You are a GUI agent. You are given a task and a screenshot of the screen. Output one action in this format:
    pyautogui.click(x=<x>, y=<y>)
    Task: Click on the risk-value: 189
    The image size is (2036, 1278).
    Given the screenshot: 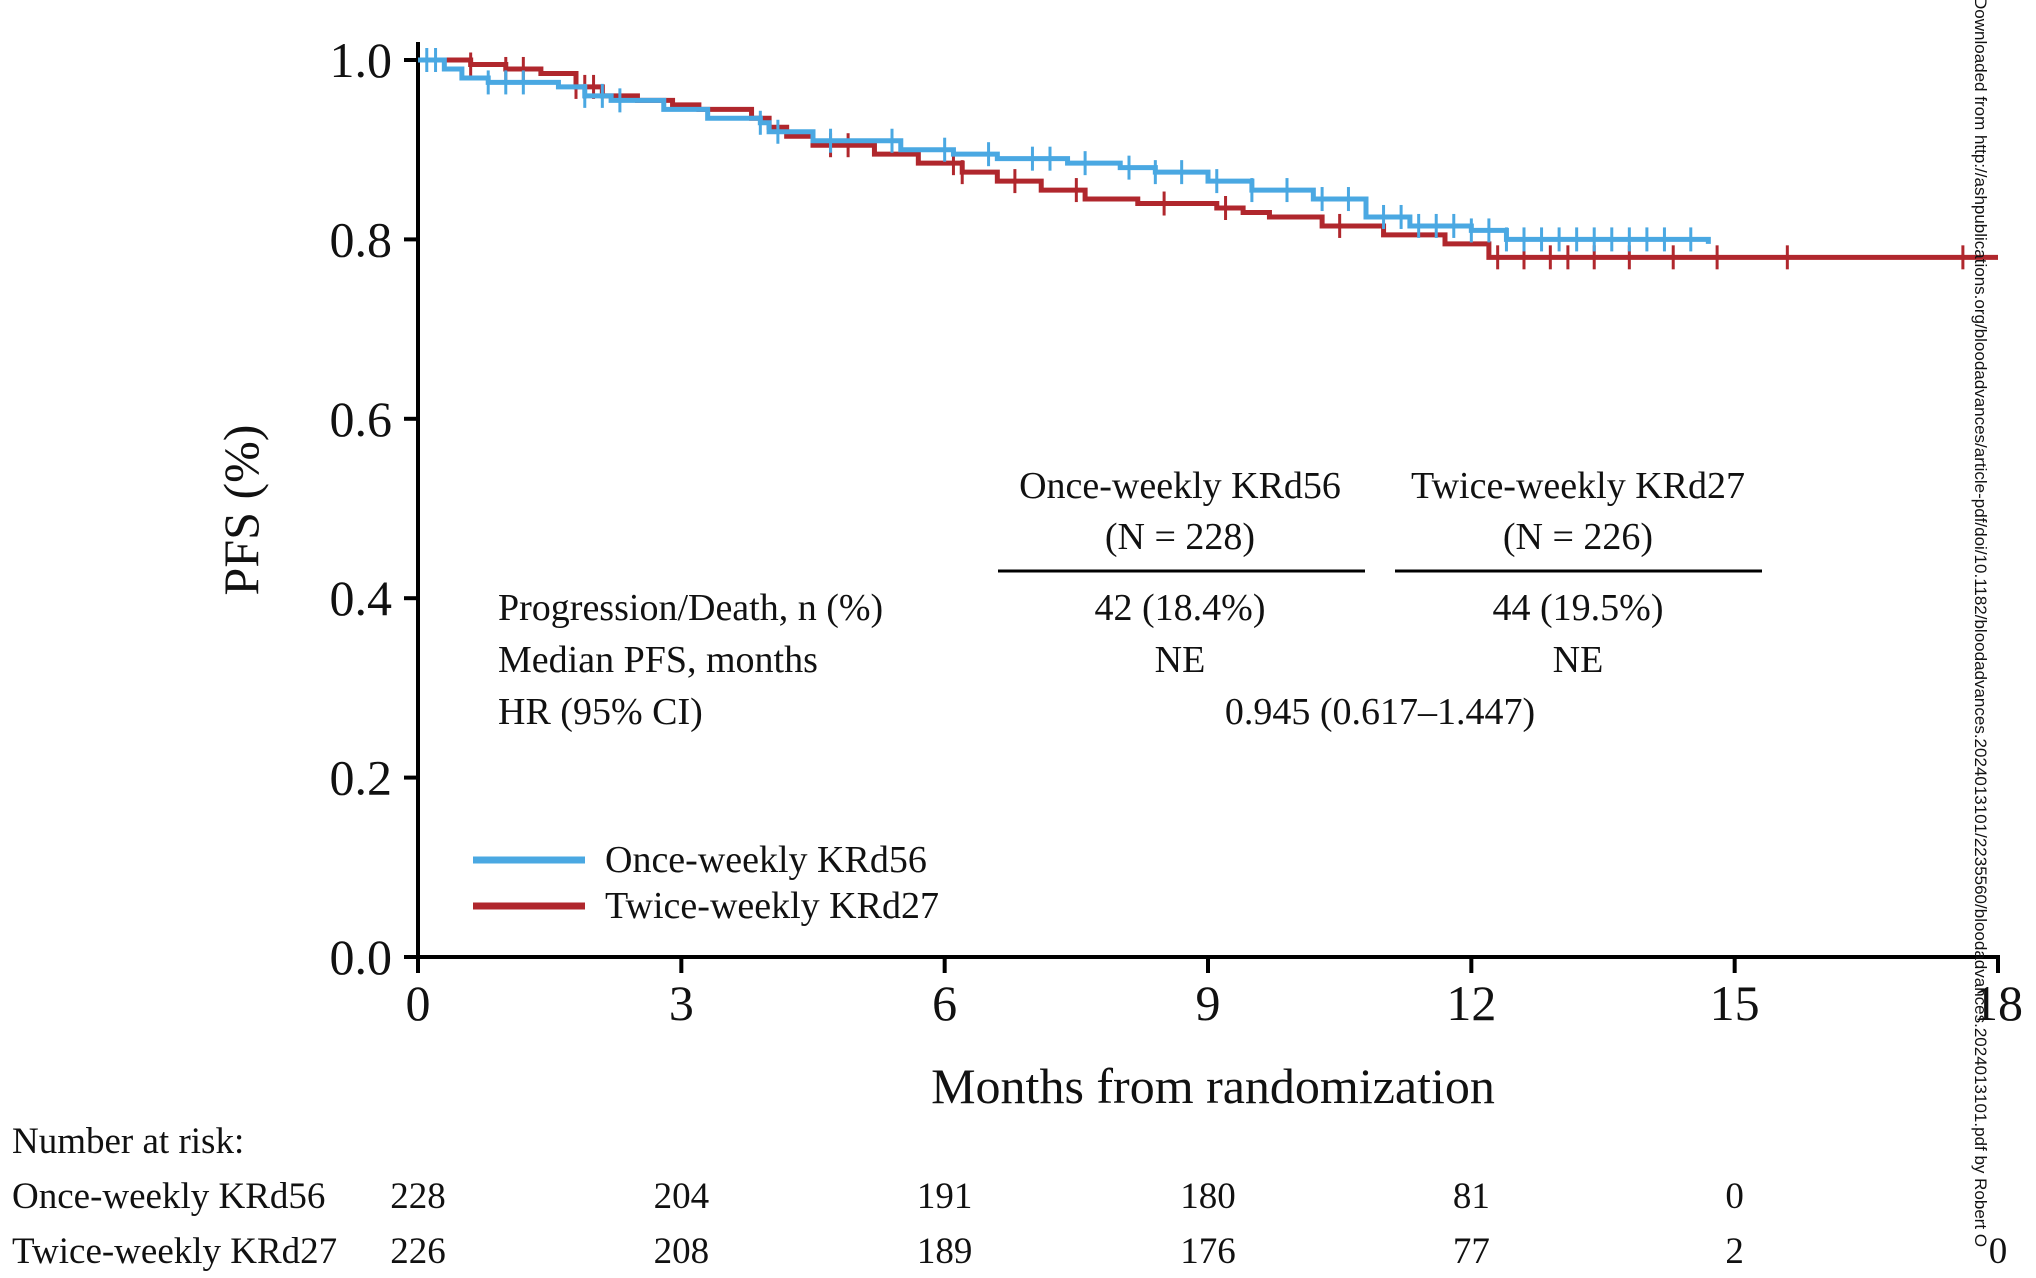 What is the action you would take?
    pyautogui.click(x=945, y=1251)
    